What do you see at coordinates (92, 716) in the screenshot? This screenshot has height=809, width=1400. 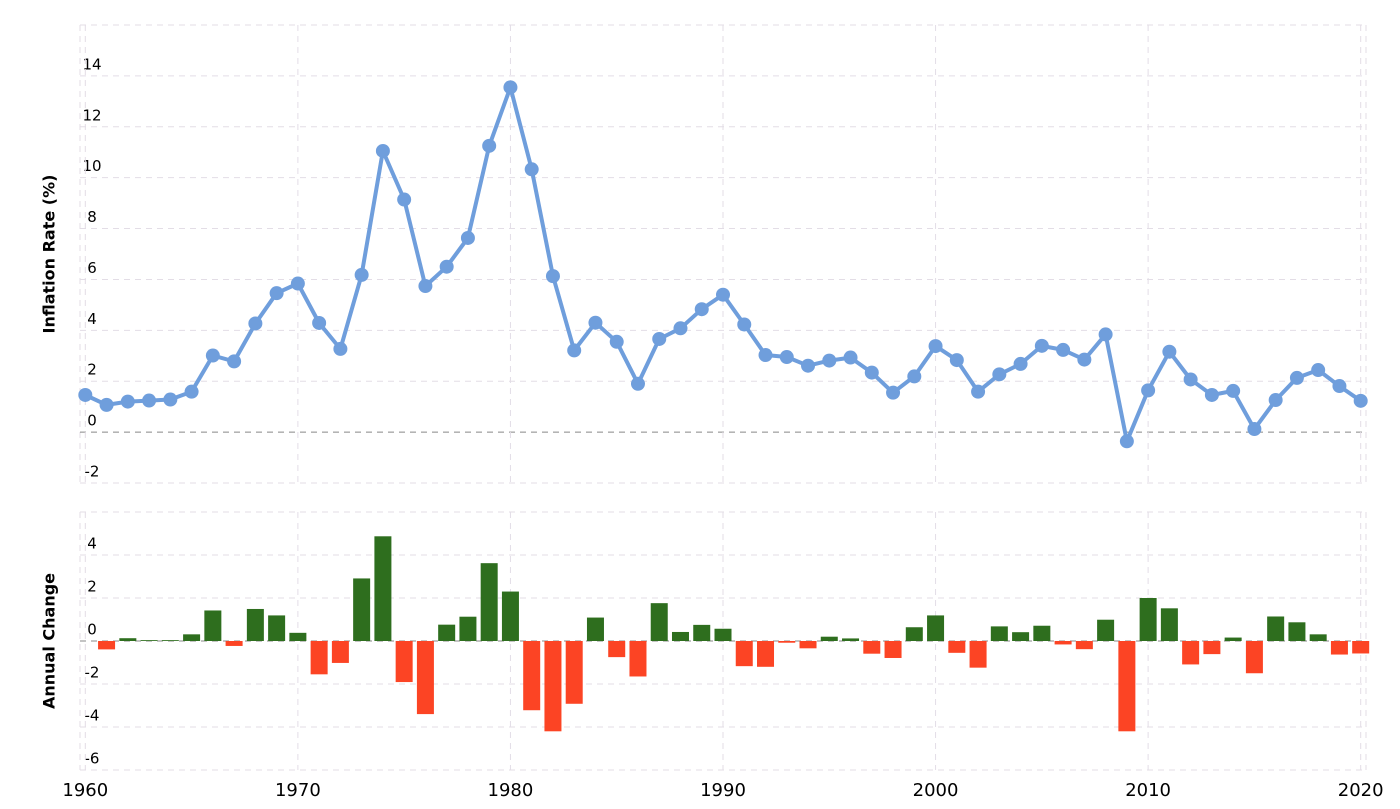 I see `y-tick-label: -4` at bounding box center [92, 716].